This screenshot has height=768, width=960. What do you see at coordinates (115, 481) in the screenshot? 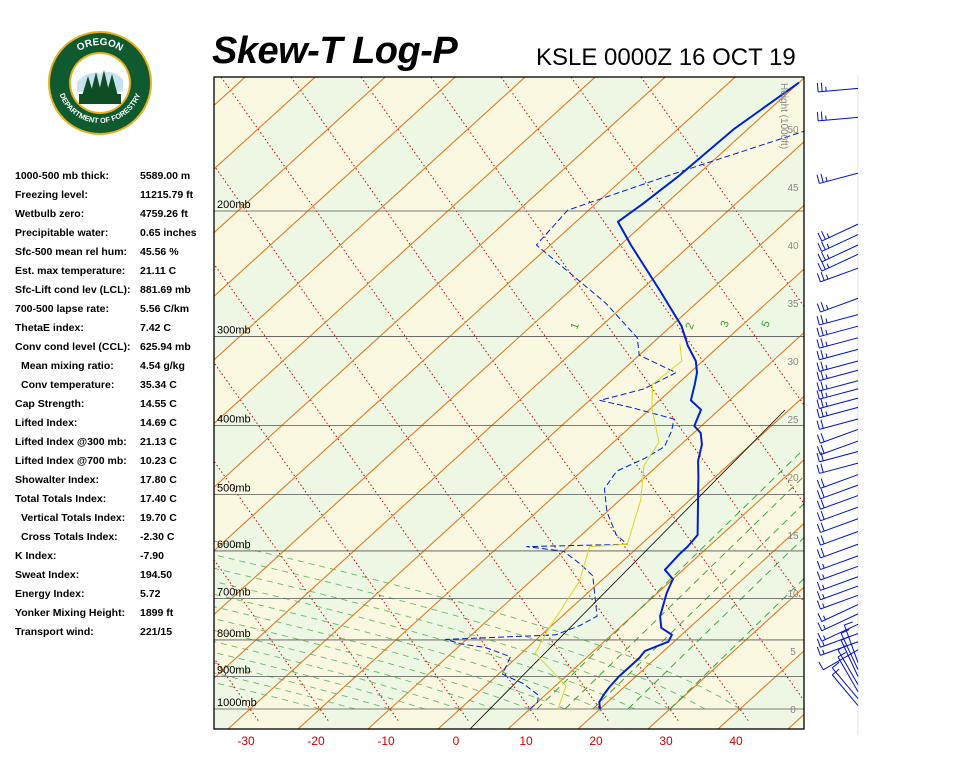
I see `index-row: Showalter Index: 17.80 C` at bounding box center [115, 481].